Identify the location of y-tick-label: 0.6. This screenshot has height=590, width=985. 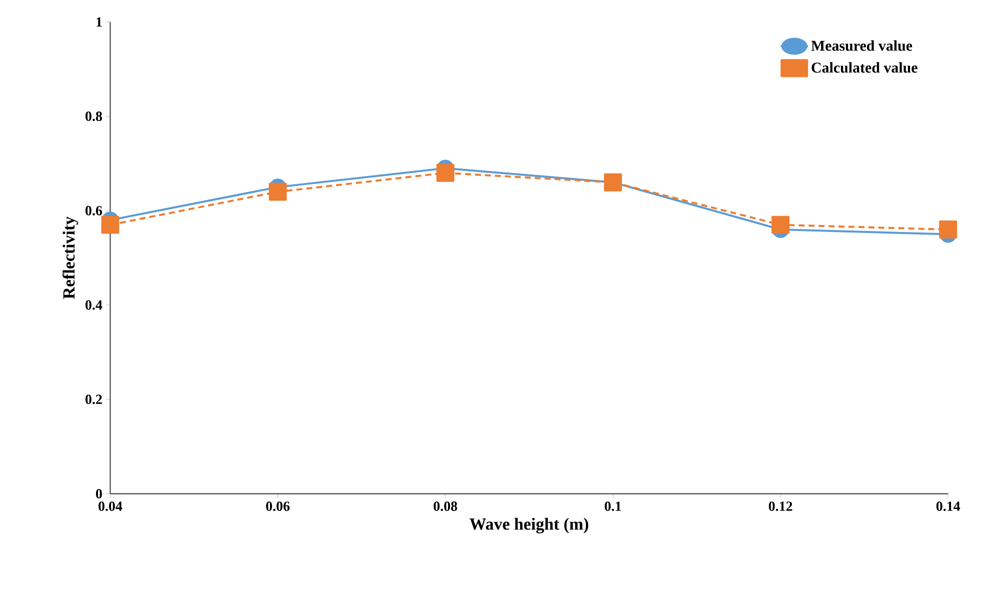
(94, 211).